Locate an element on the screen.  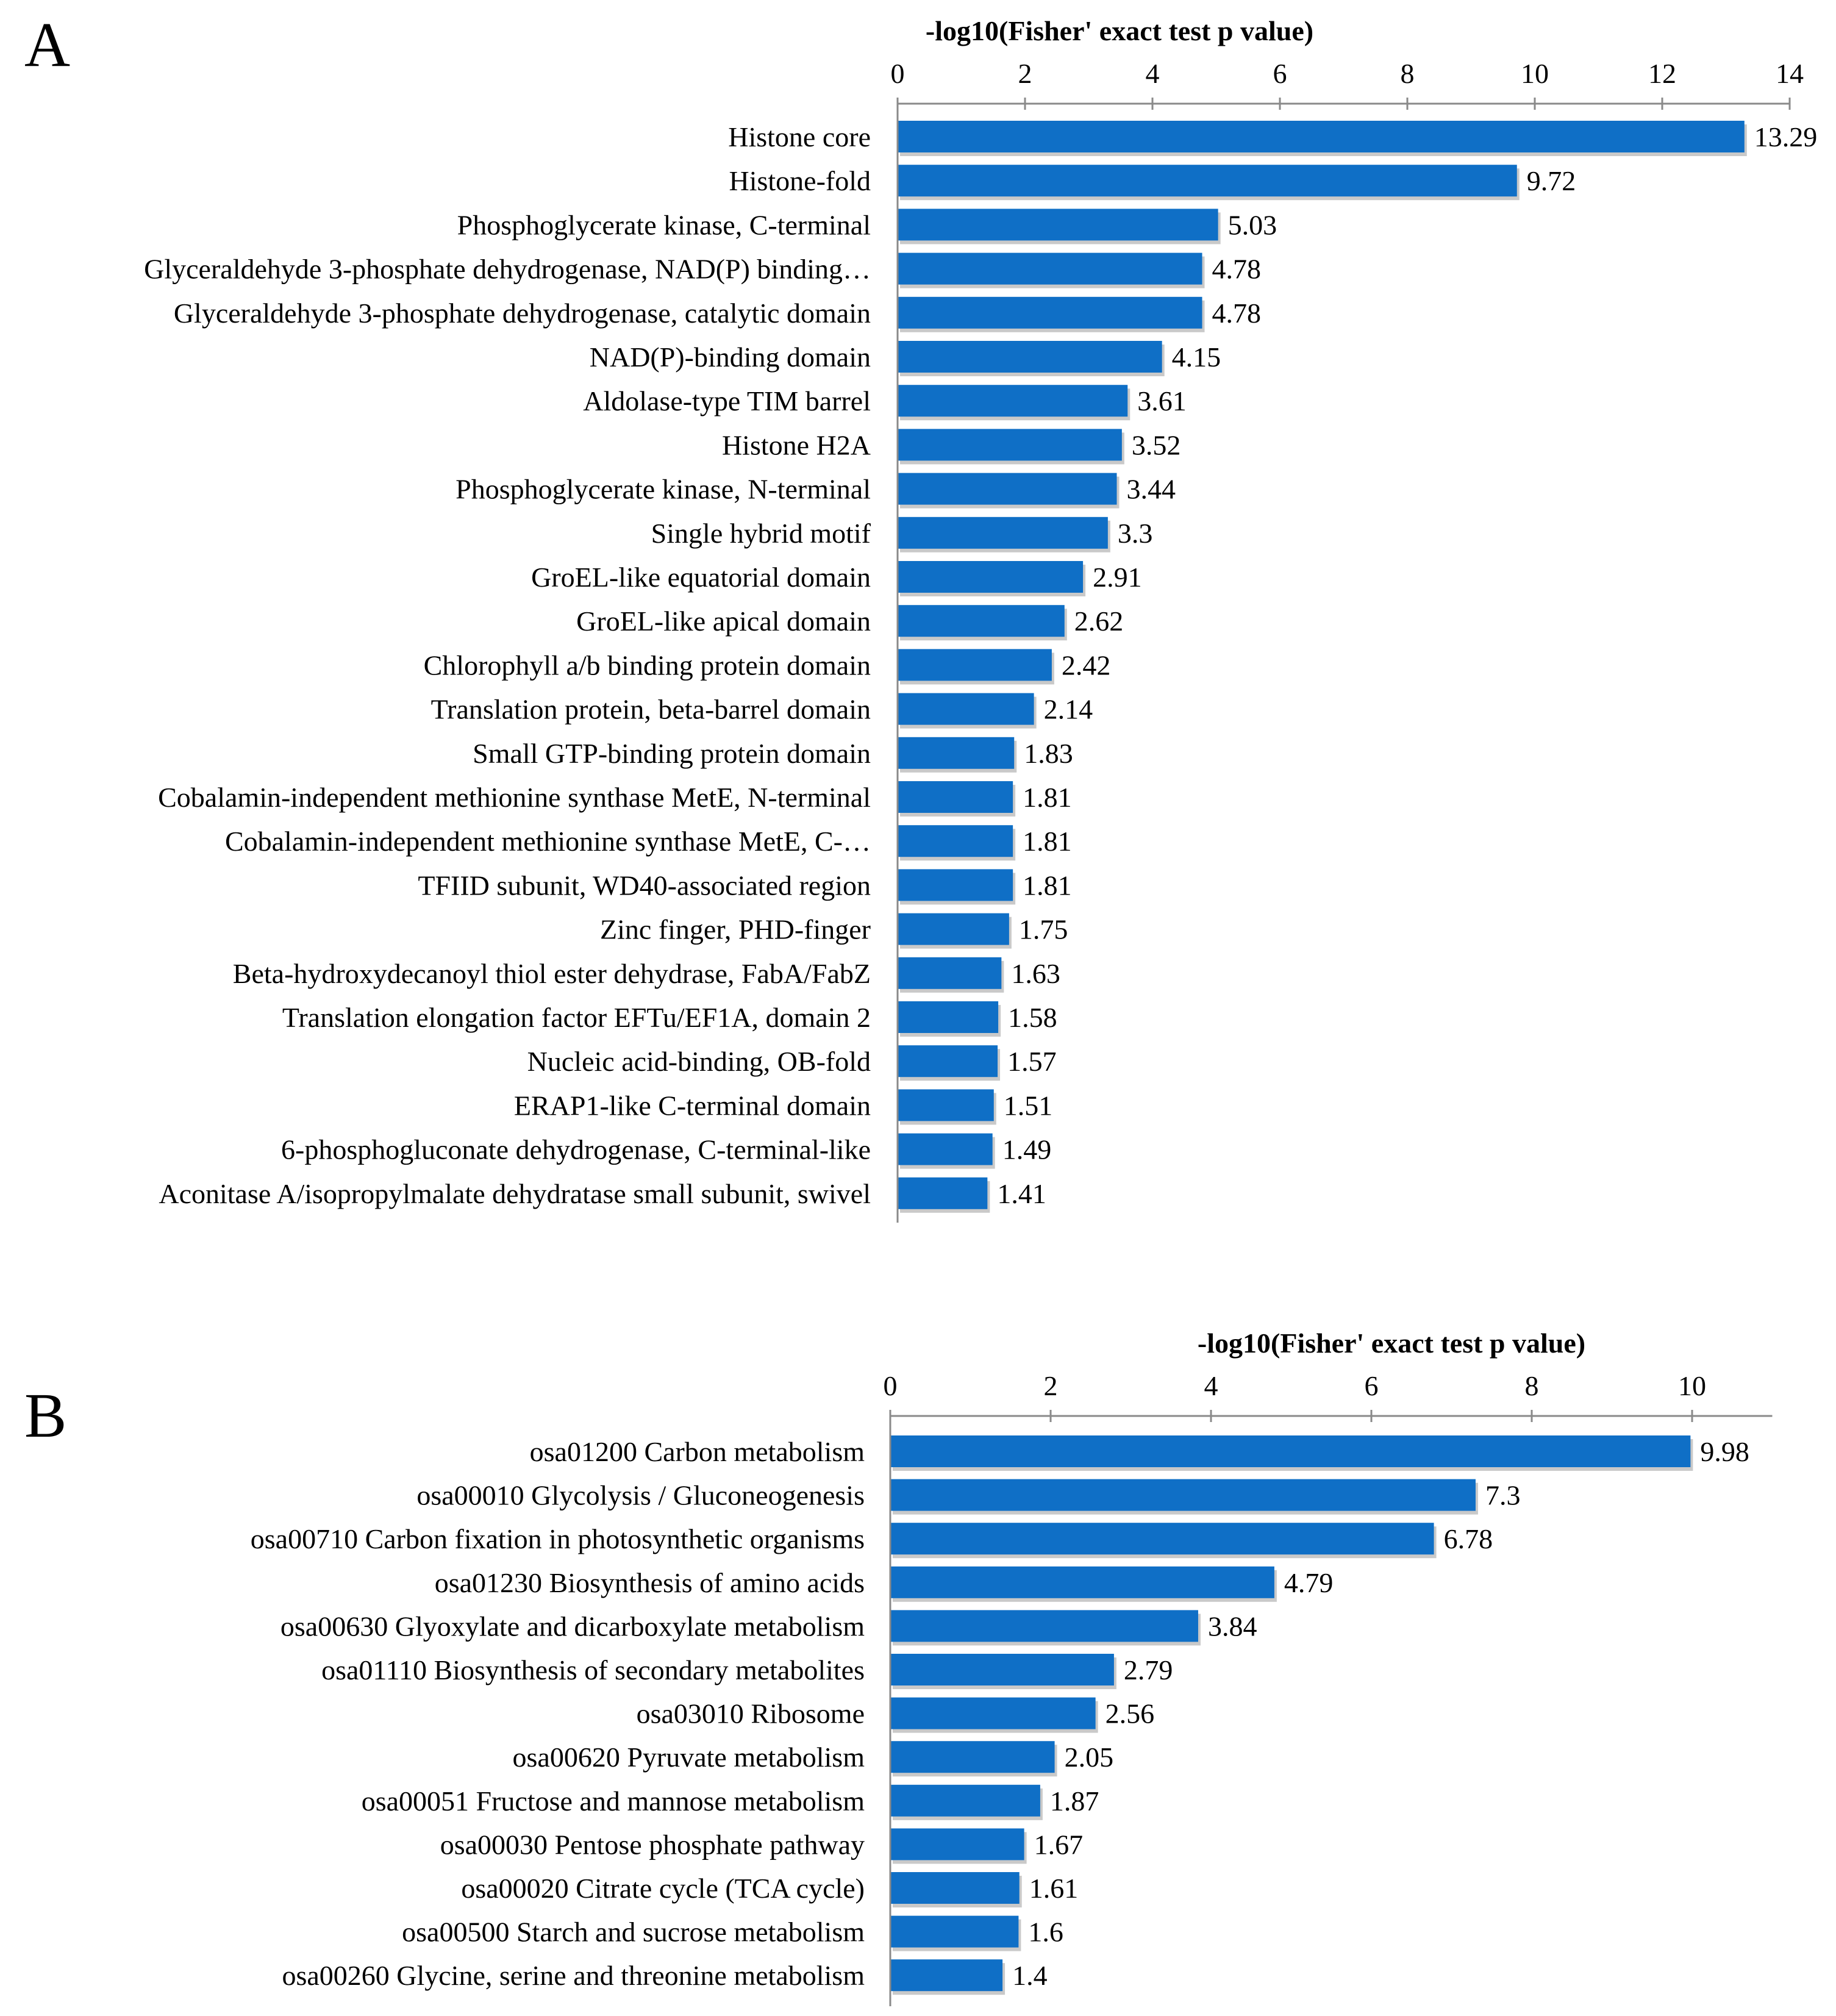
panel-b-value-label: 1.67 is located at coordinates (1059, 1844).